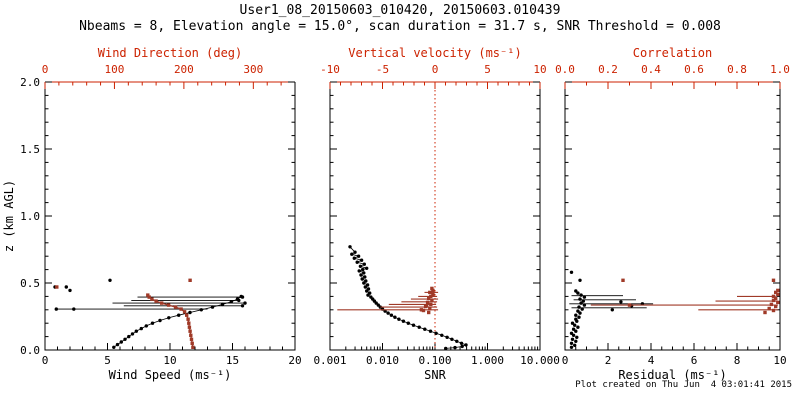 Image resolution: width=800 pixels, height=400 pixels. Describe the element at coordinates (683, 385) in the screenshot. I see `plot-created-timestamp: Plot created on Thu Jun 4 03:01:41 2015` at that location.